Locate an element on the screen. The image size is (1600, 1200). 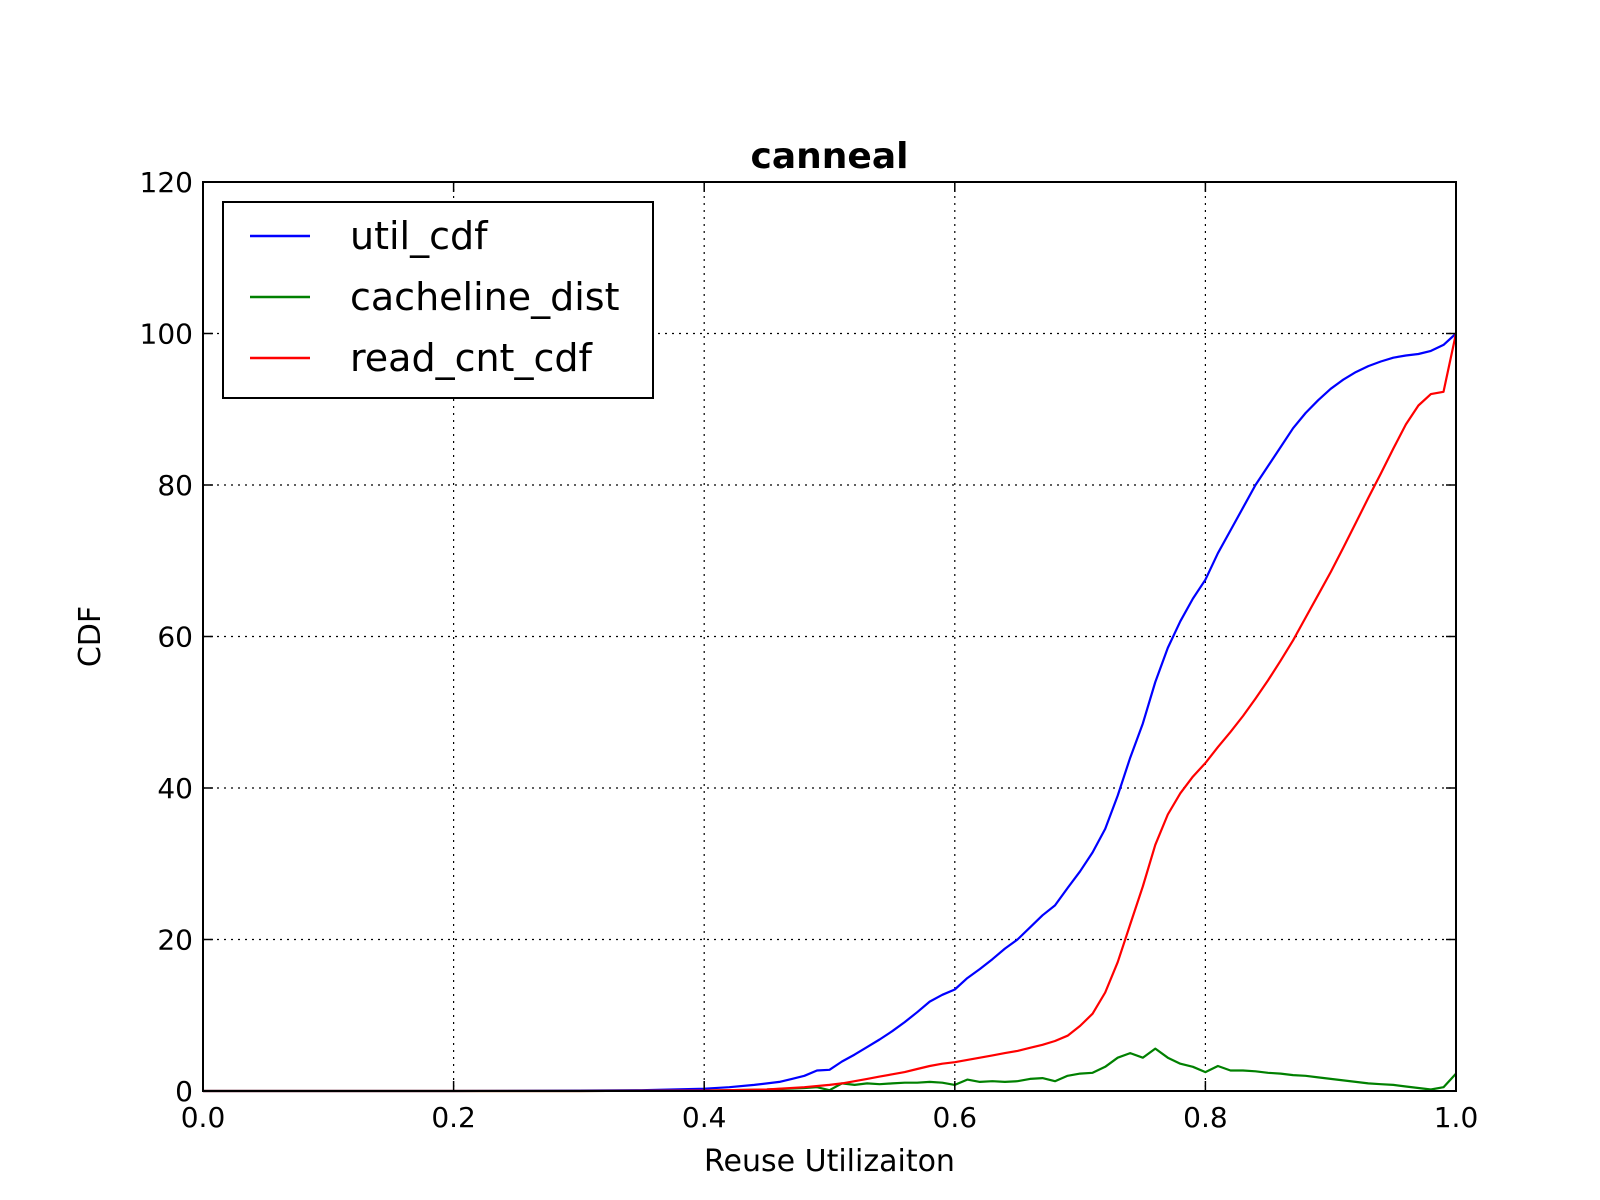
legend-box is located at coordinates (438, 300).